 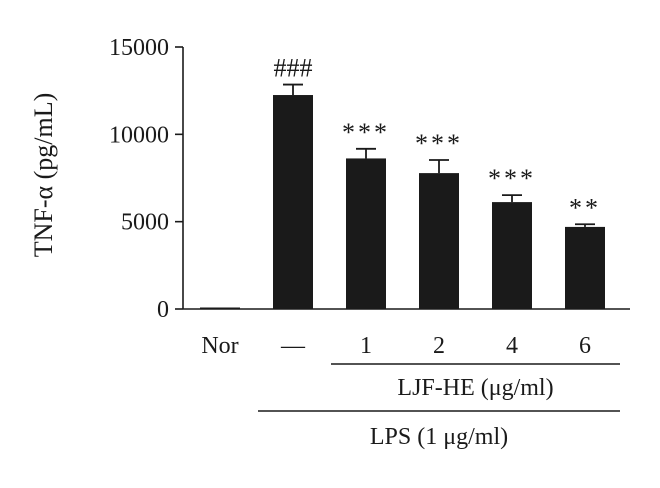 What do you see at coordinates (219, 346) in the screenshot?
I see `x-tick-label: Nor` at bounding box center [219, 346].